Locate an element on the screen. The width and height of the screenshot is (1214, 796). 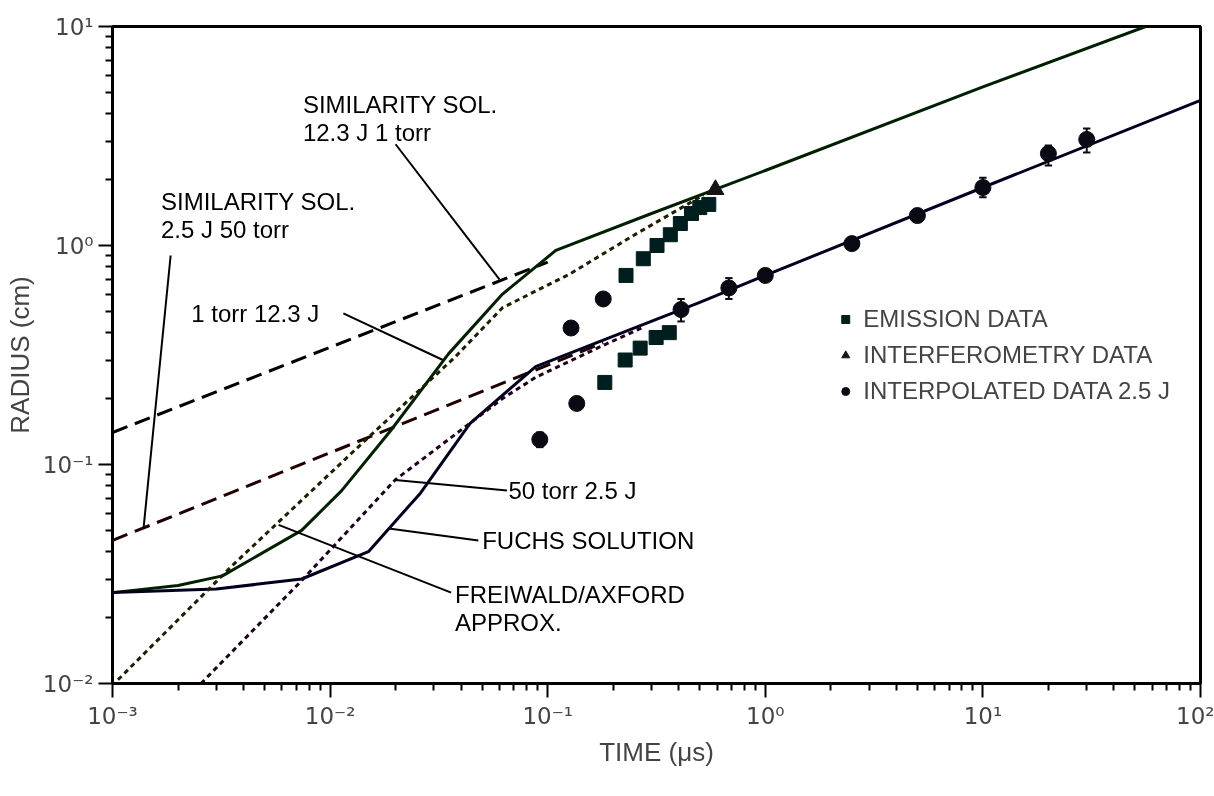
x-tick-label: 10⁻² is located at coordinates (330, 715).